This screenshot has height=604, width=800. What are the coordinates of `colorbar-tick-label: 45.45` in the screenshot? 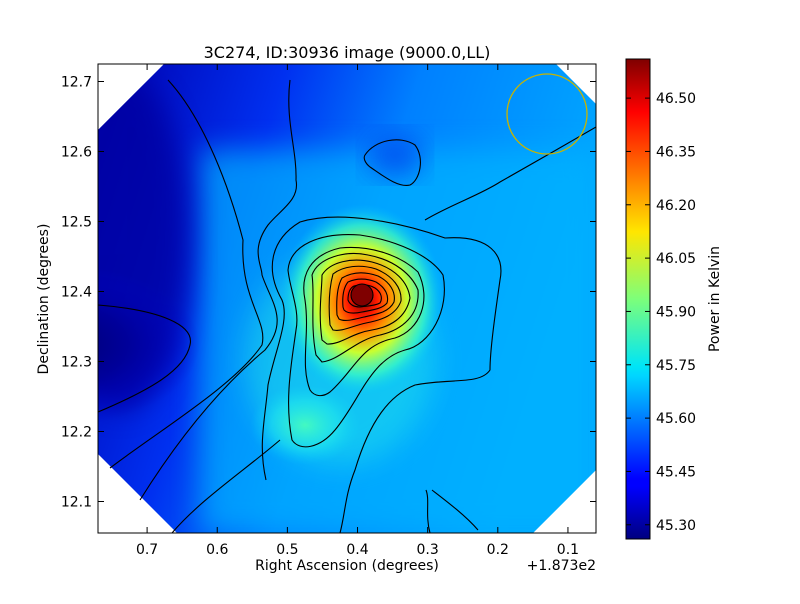 It's located at (676, 472).